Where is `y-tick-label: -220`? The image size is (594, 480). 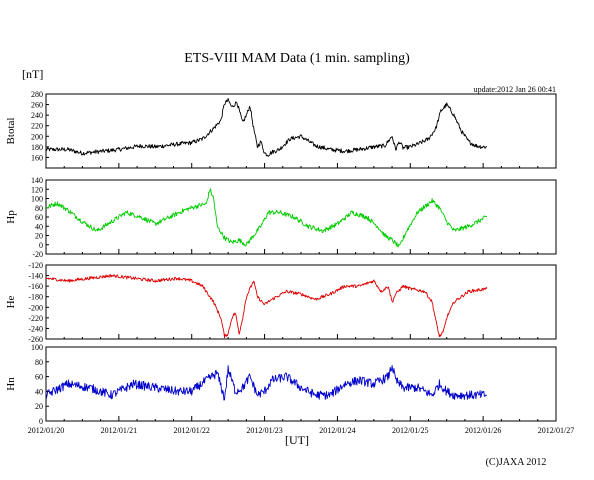
y-tick-label: -220 is located at coordinates (35, 318).